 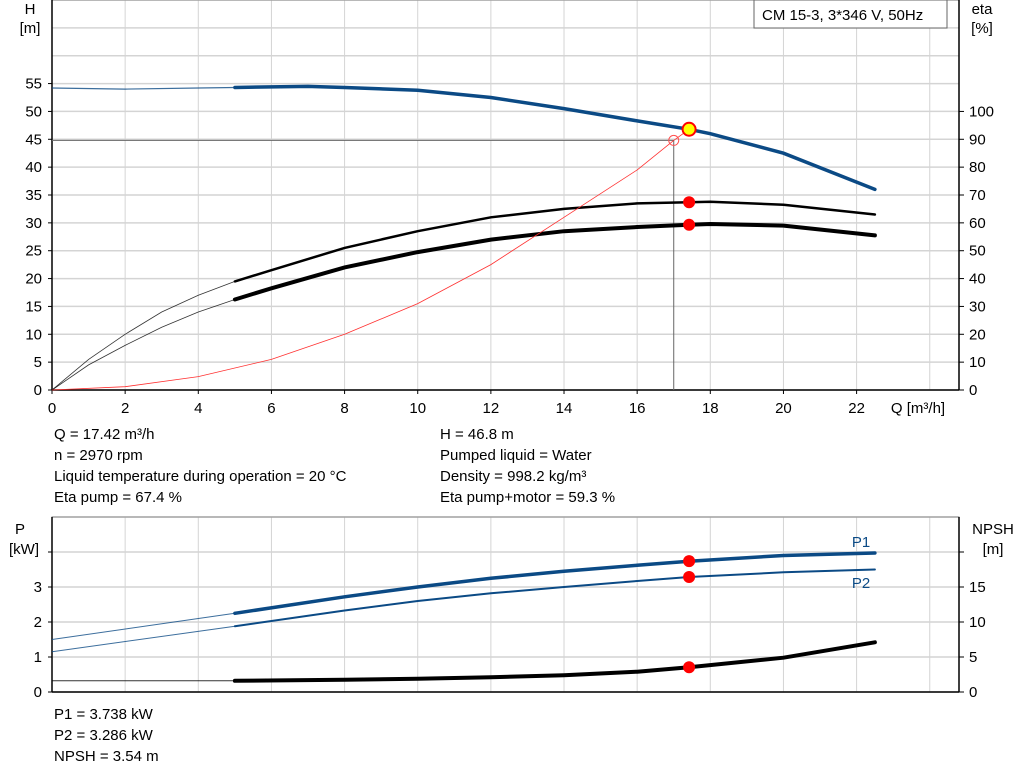 I want to click on y-tick-label: 2, so click(x=38, y=622).